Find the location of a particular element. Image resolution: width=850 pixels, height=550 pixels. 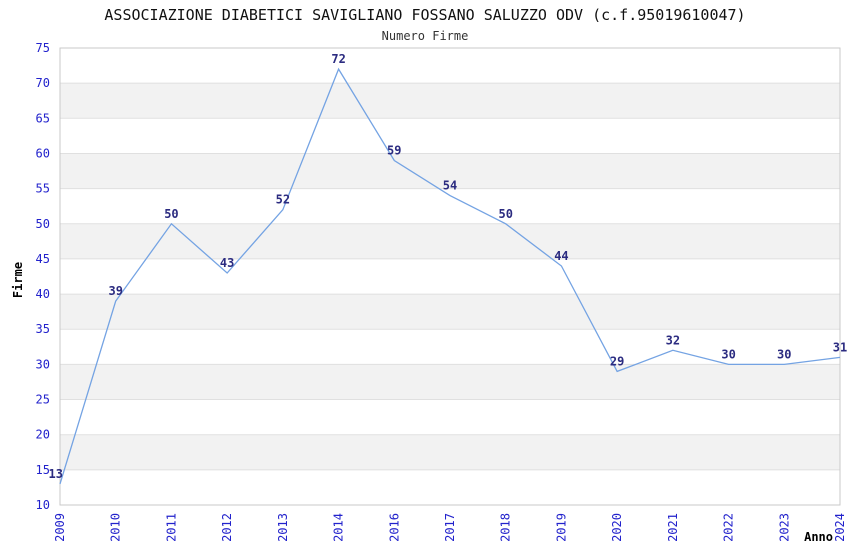

y-tick-label: 50 is located at coordinates (43, 224).